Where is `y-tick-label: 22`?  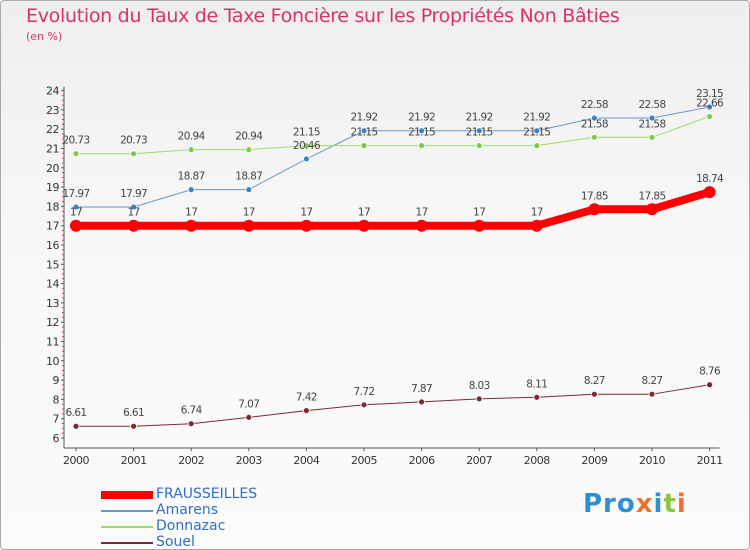 y-tick-label: 22 is located at coordinates (52, 129).